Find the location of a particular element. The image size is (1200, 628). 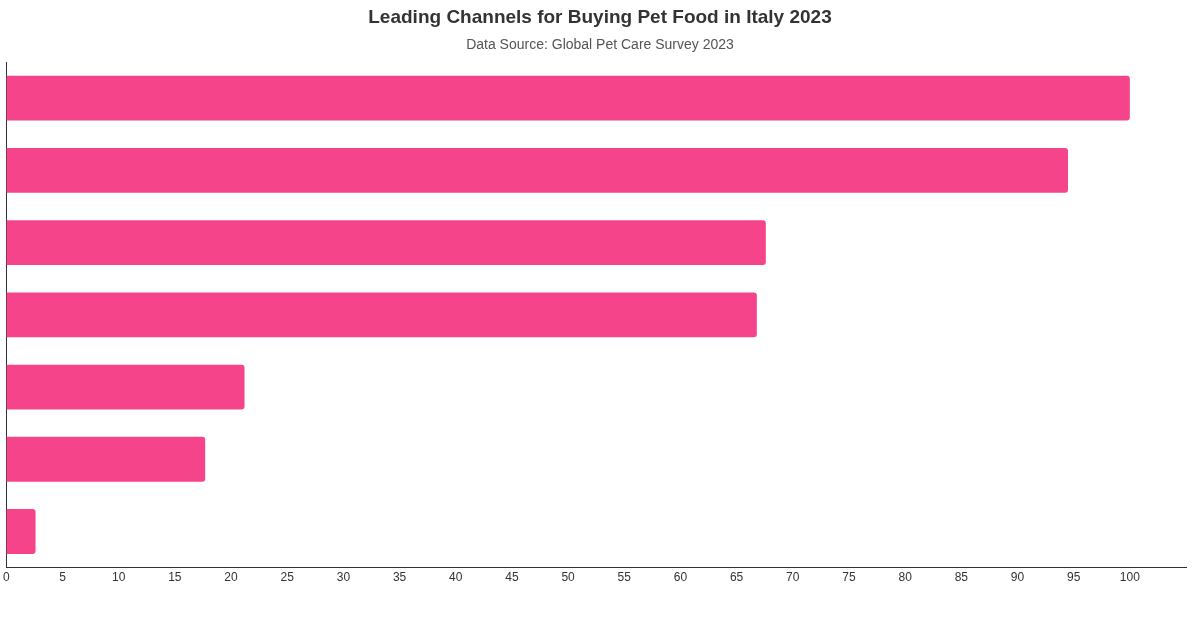

chart-subtitle: Data Source: Global Pet Care Survey 2023 is located at coordinates (600, 44).